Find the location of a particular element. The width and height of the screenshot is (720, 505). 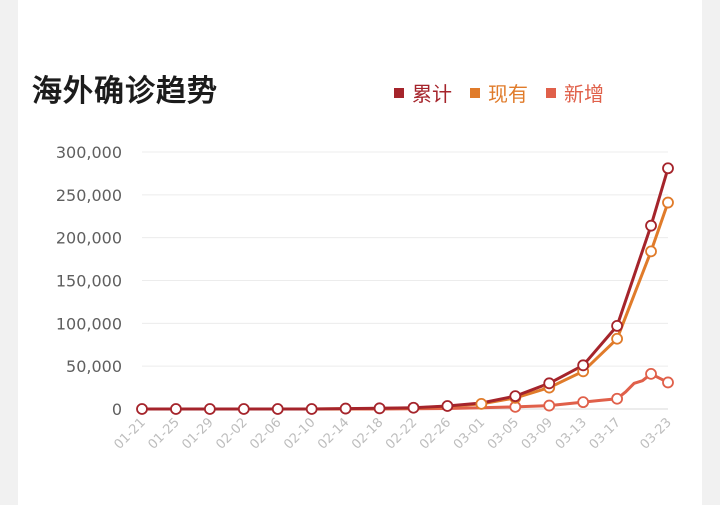

x-tick-label: 03-13 is located at coordinates (571, 433).